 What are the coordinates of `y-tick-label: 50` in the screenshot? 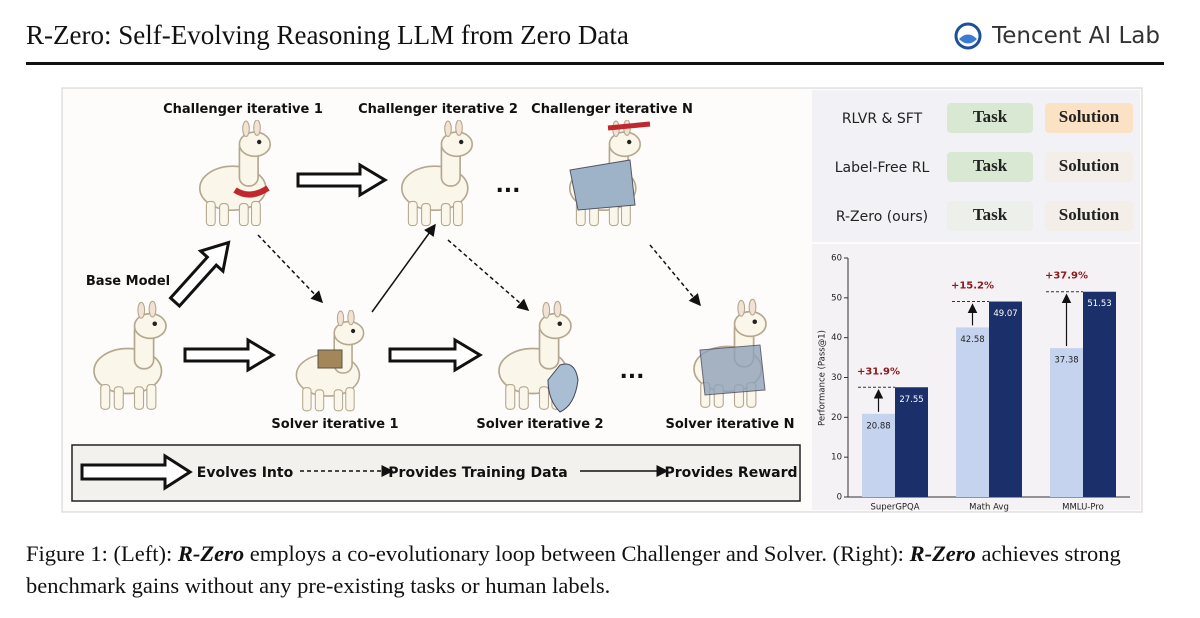 It's located at (836, 298).